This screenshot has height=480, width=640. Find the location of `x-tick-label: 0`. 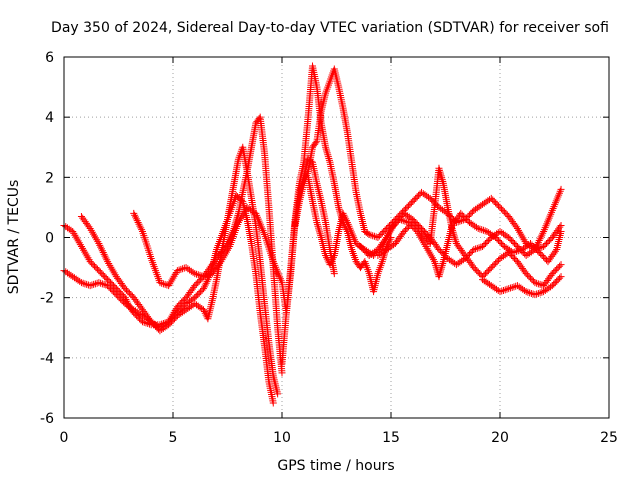

x-tick-label: 0 is located at coordinates (64, 438).